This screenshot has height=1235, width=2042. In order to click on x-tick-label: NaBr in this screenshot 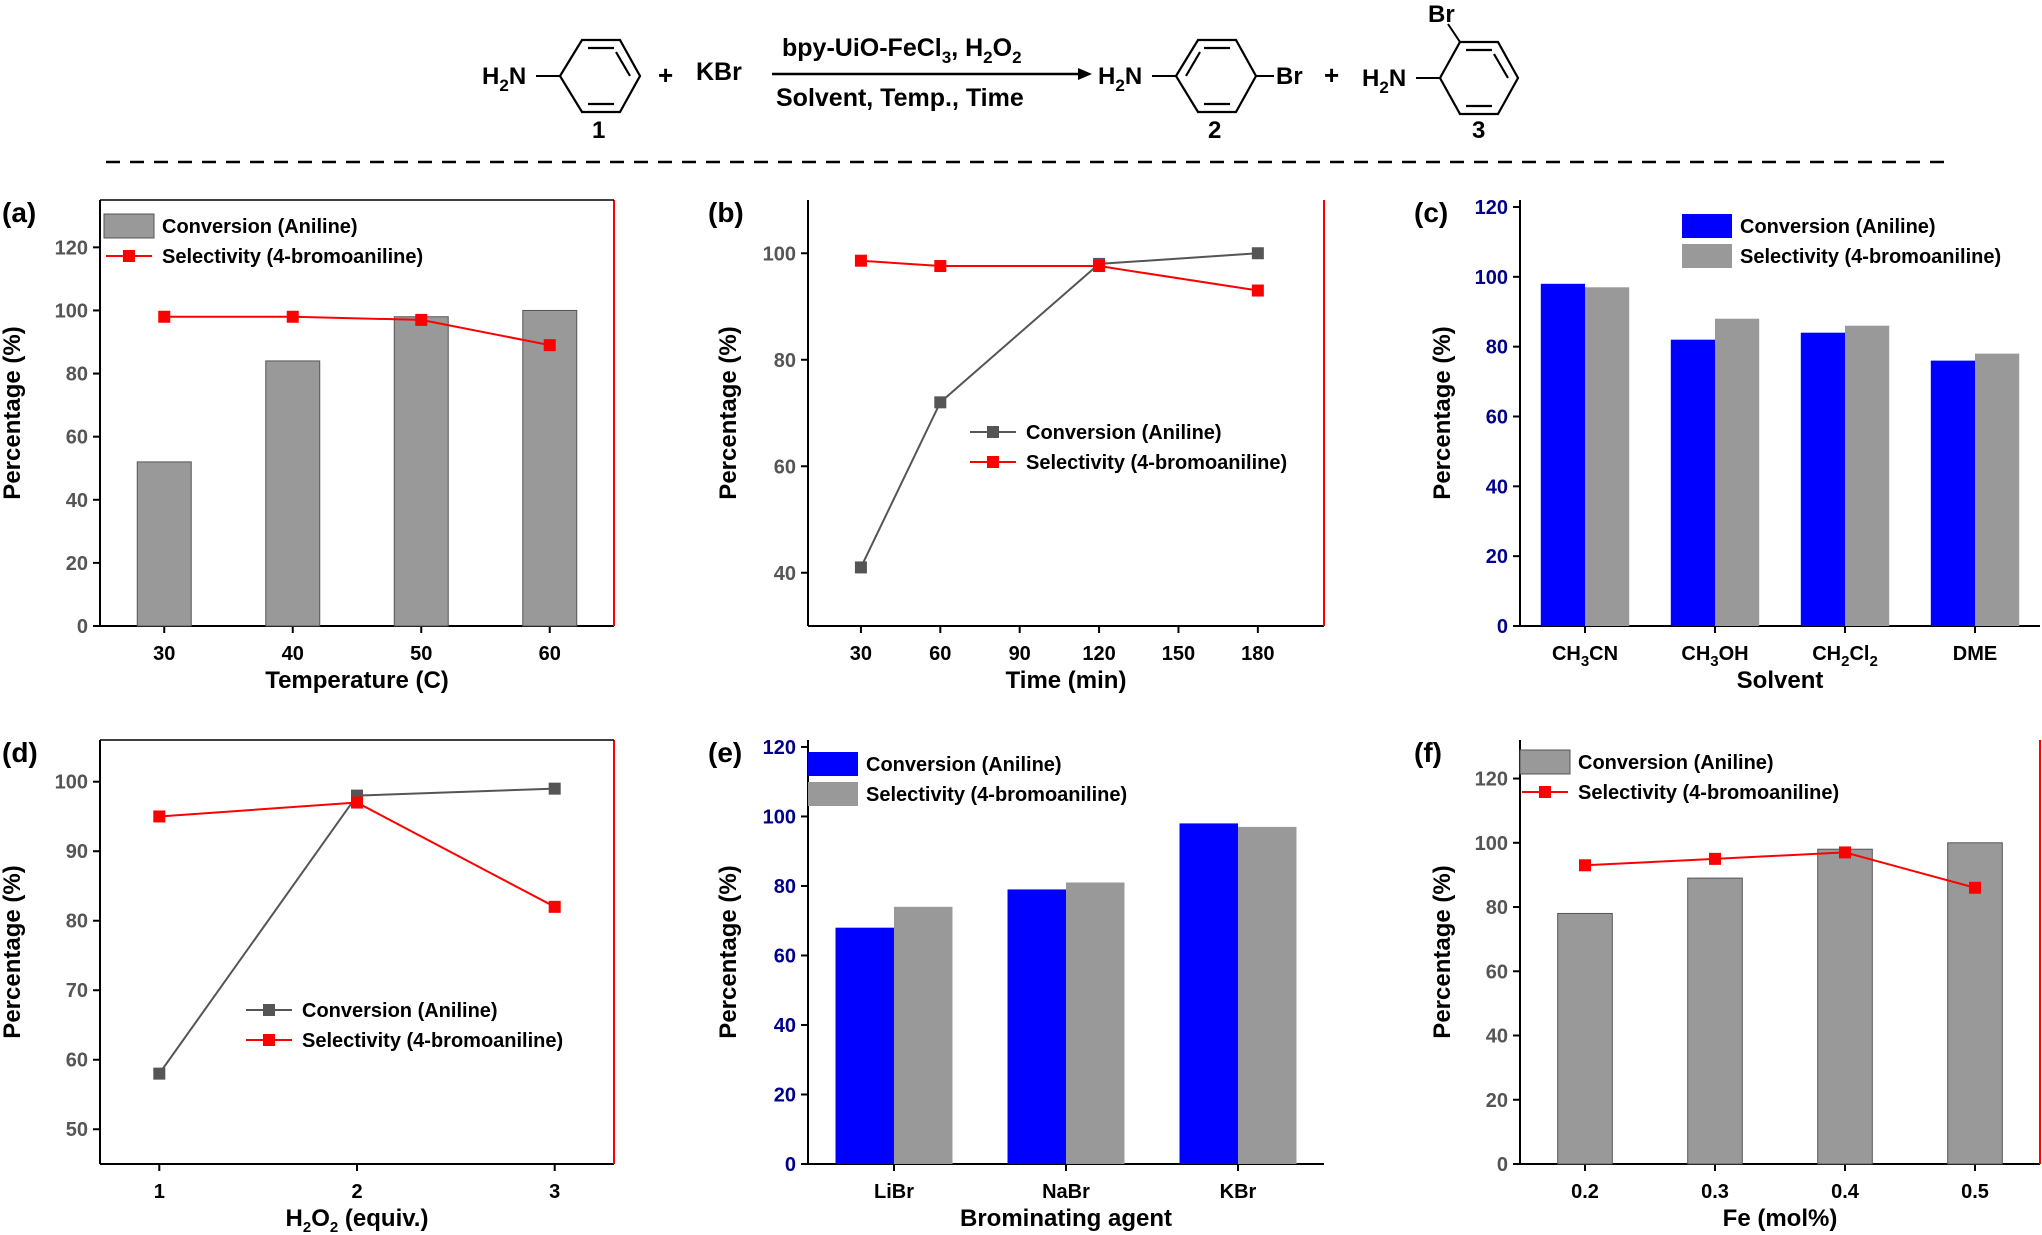, I will do `click(1066, 1192)`.